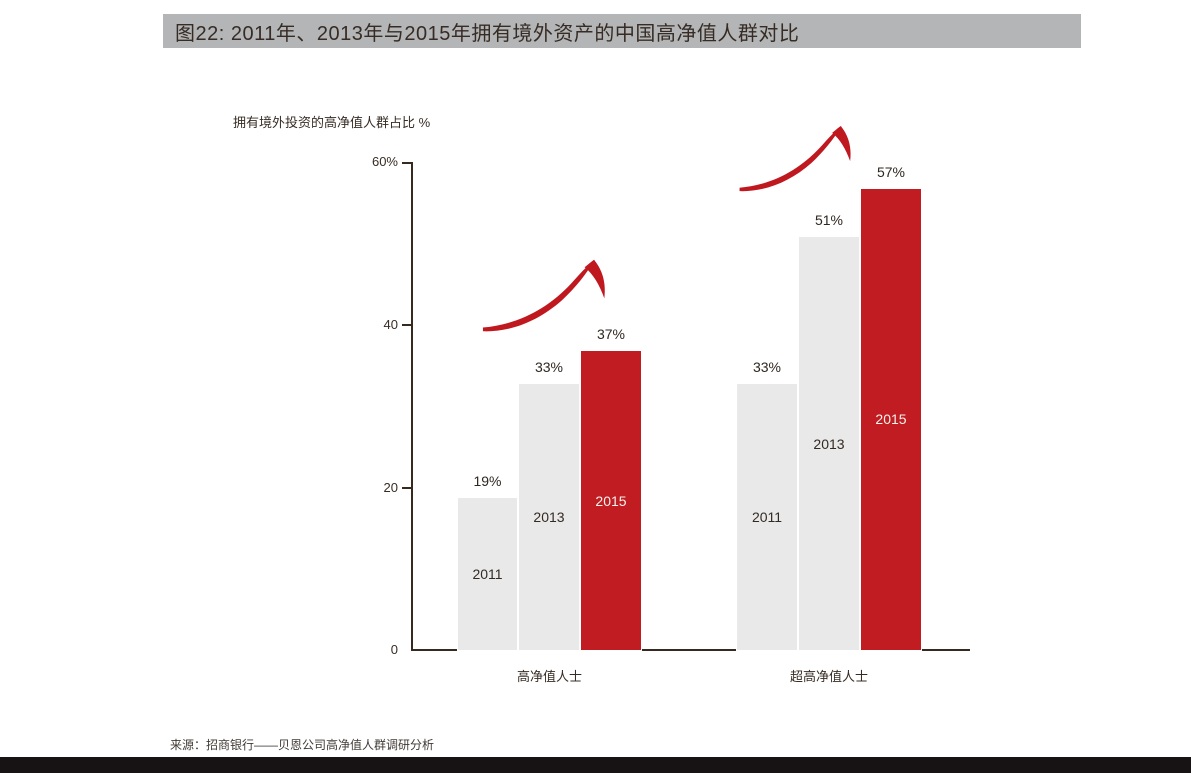 Image resolution: width=1191 pixels, height=773 pixels. Describe the element at coordinates (829, 220) in the screenshot. I see `bar-value-label: 51%` at that location.